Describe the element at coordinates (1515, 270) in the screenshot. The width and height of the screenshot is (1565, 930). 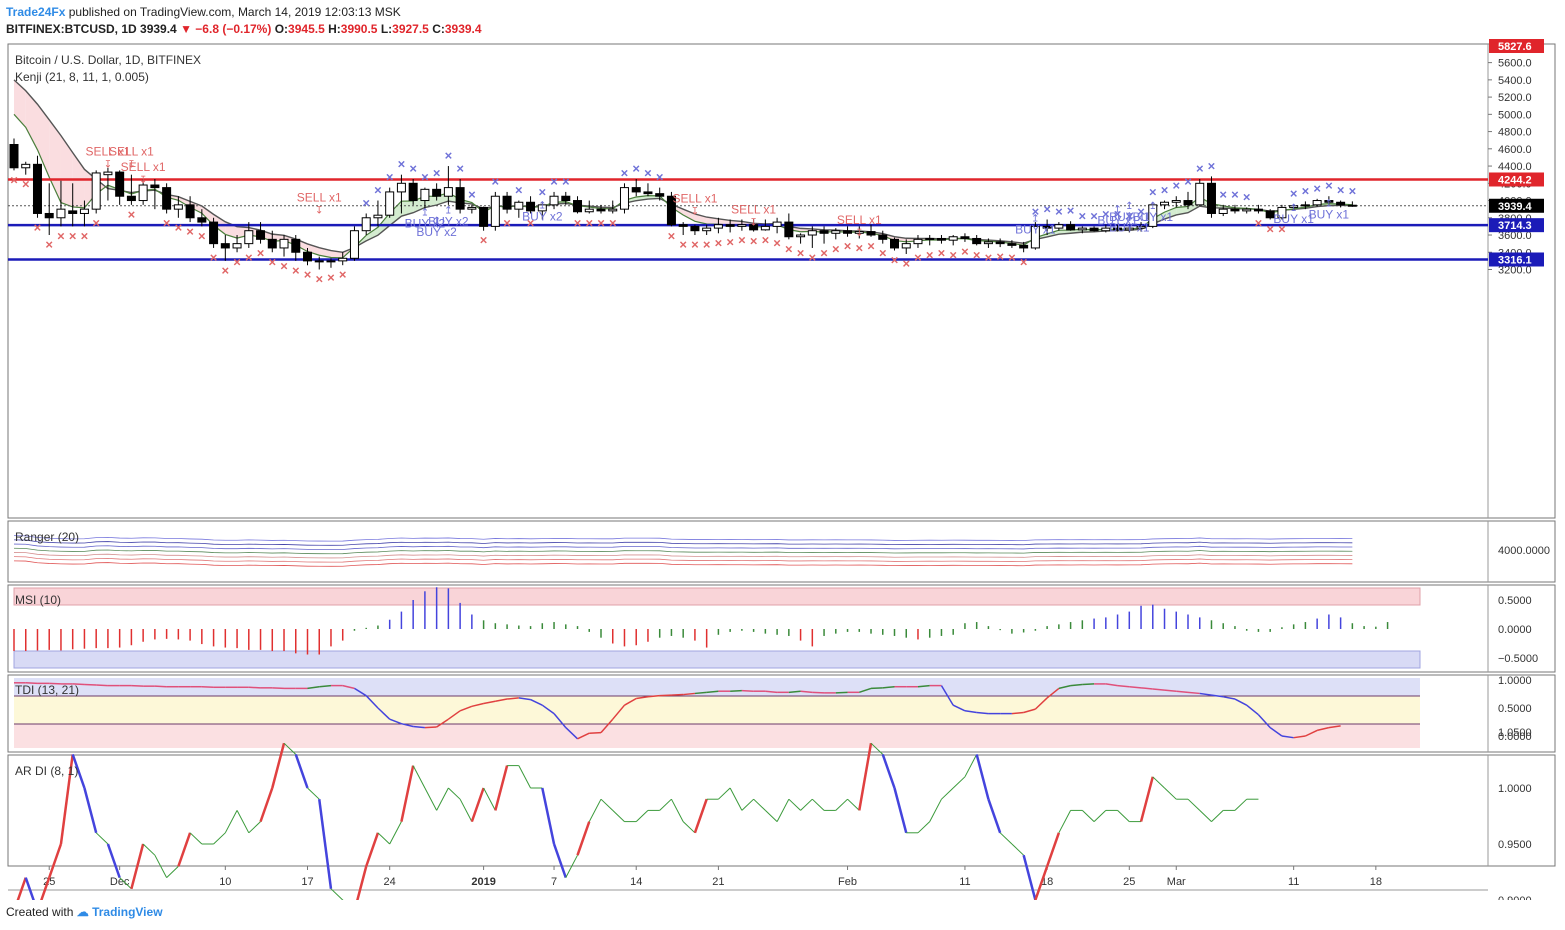
I see `y-tick-label: 3200.0` at that location.